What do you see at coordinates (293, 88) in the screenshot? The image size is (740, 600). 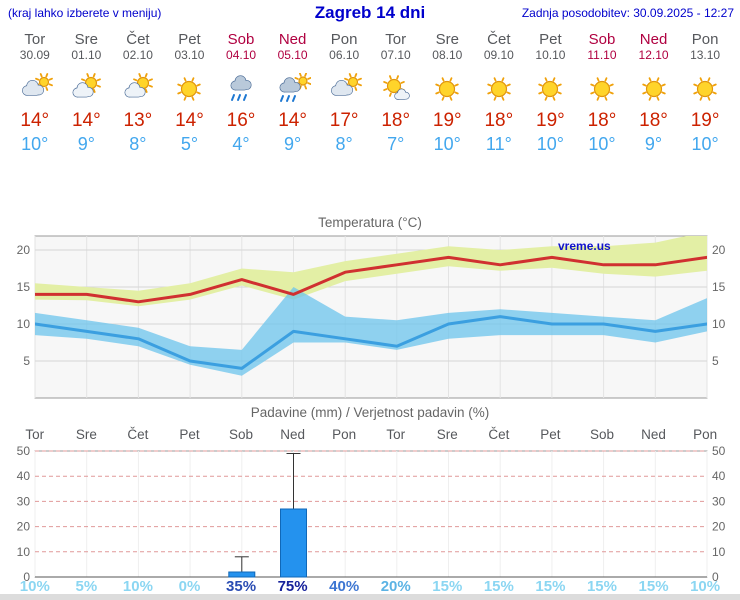 I see `rain-sun-icon` at bounding box center [293, 88].